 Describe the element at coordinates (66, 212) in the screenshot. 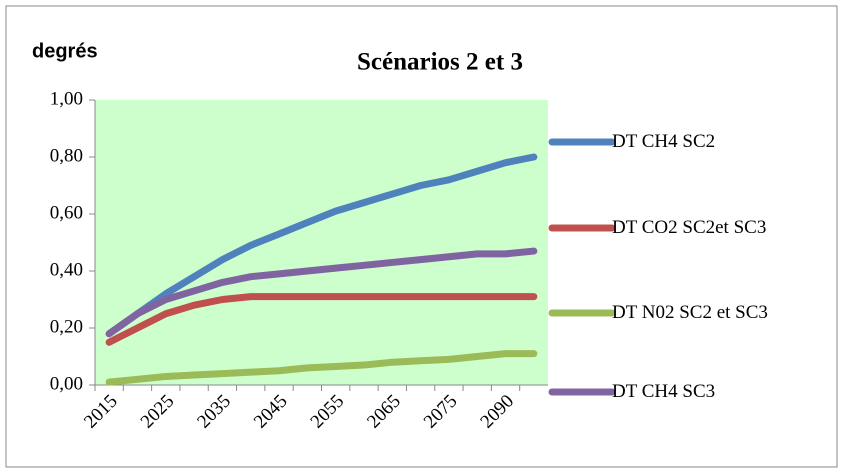

I see `y-tick-label: 0,60` at that location.